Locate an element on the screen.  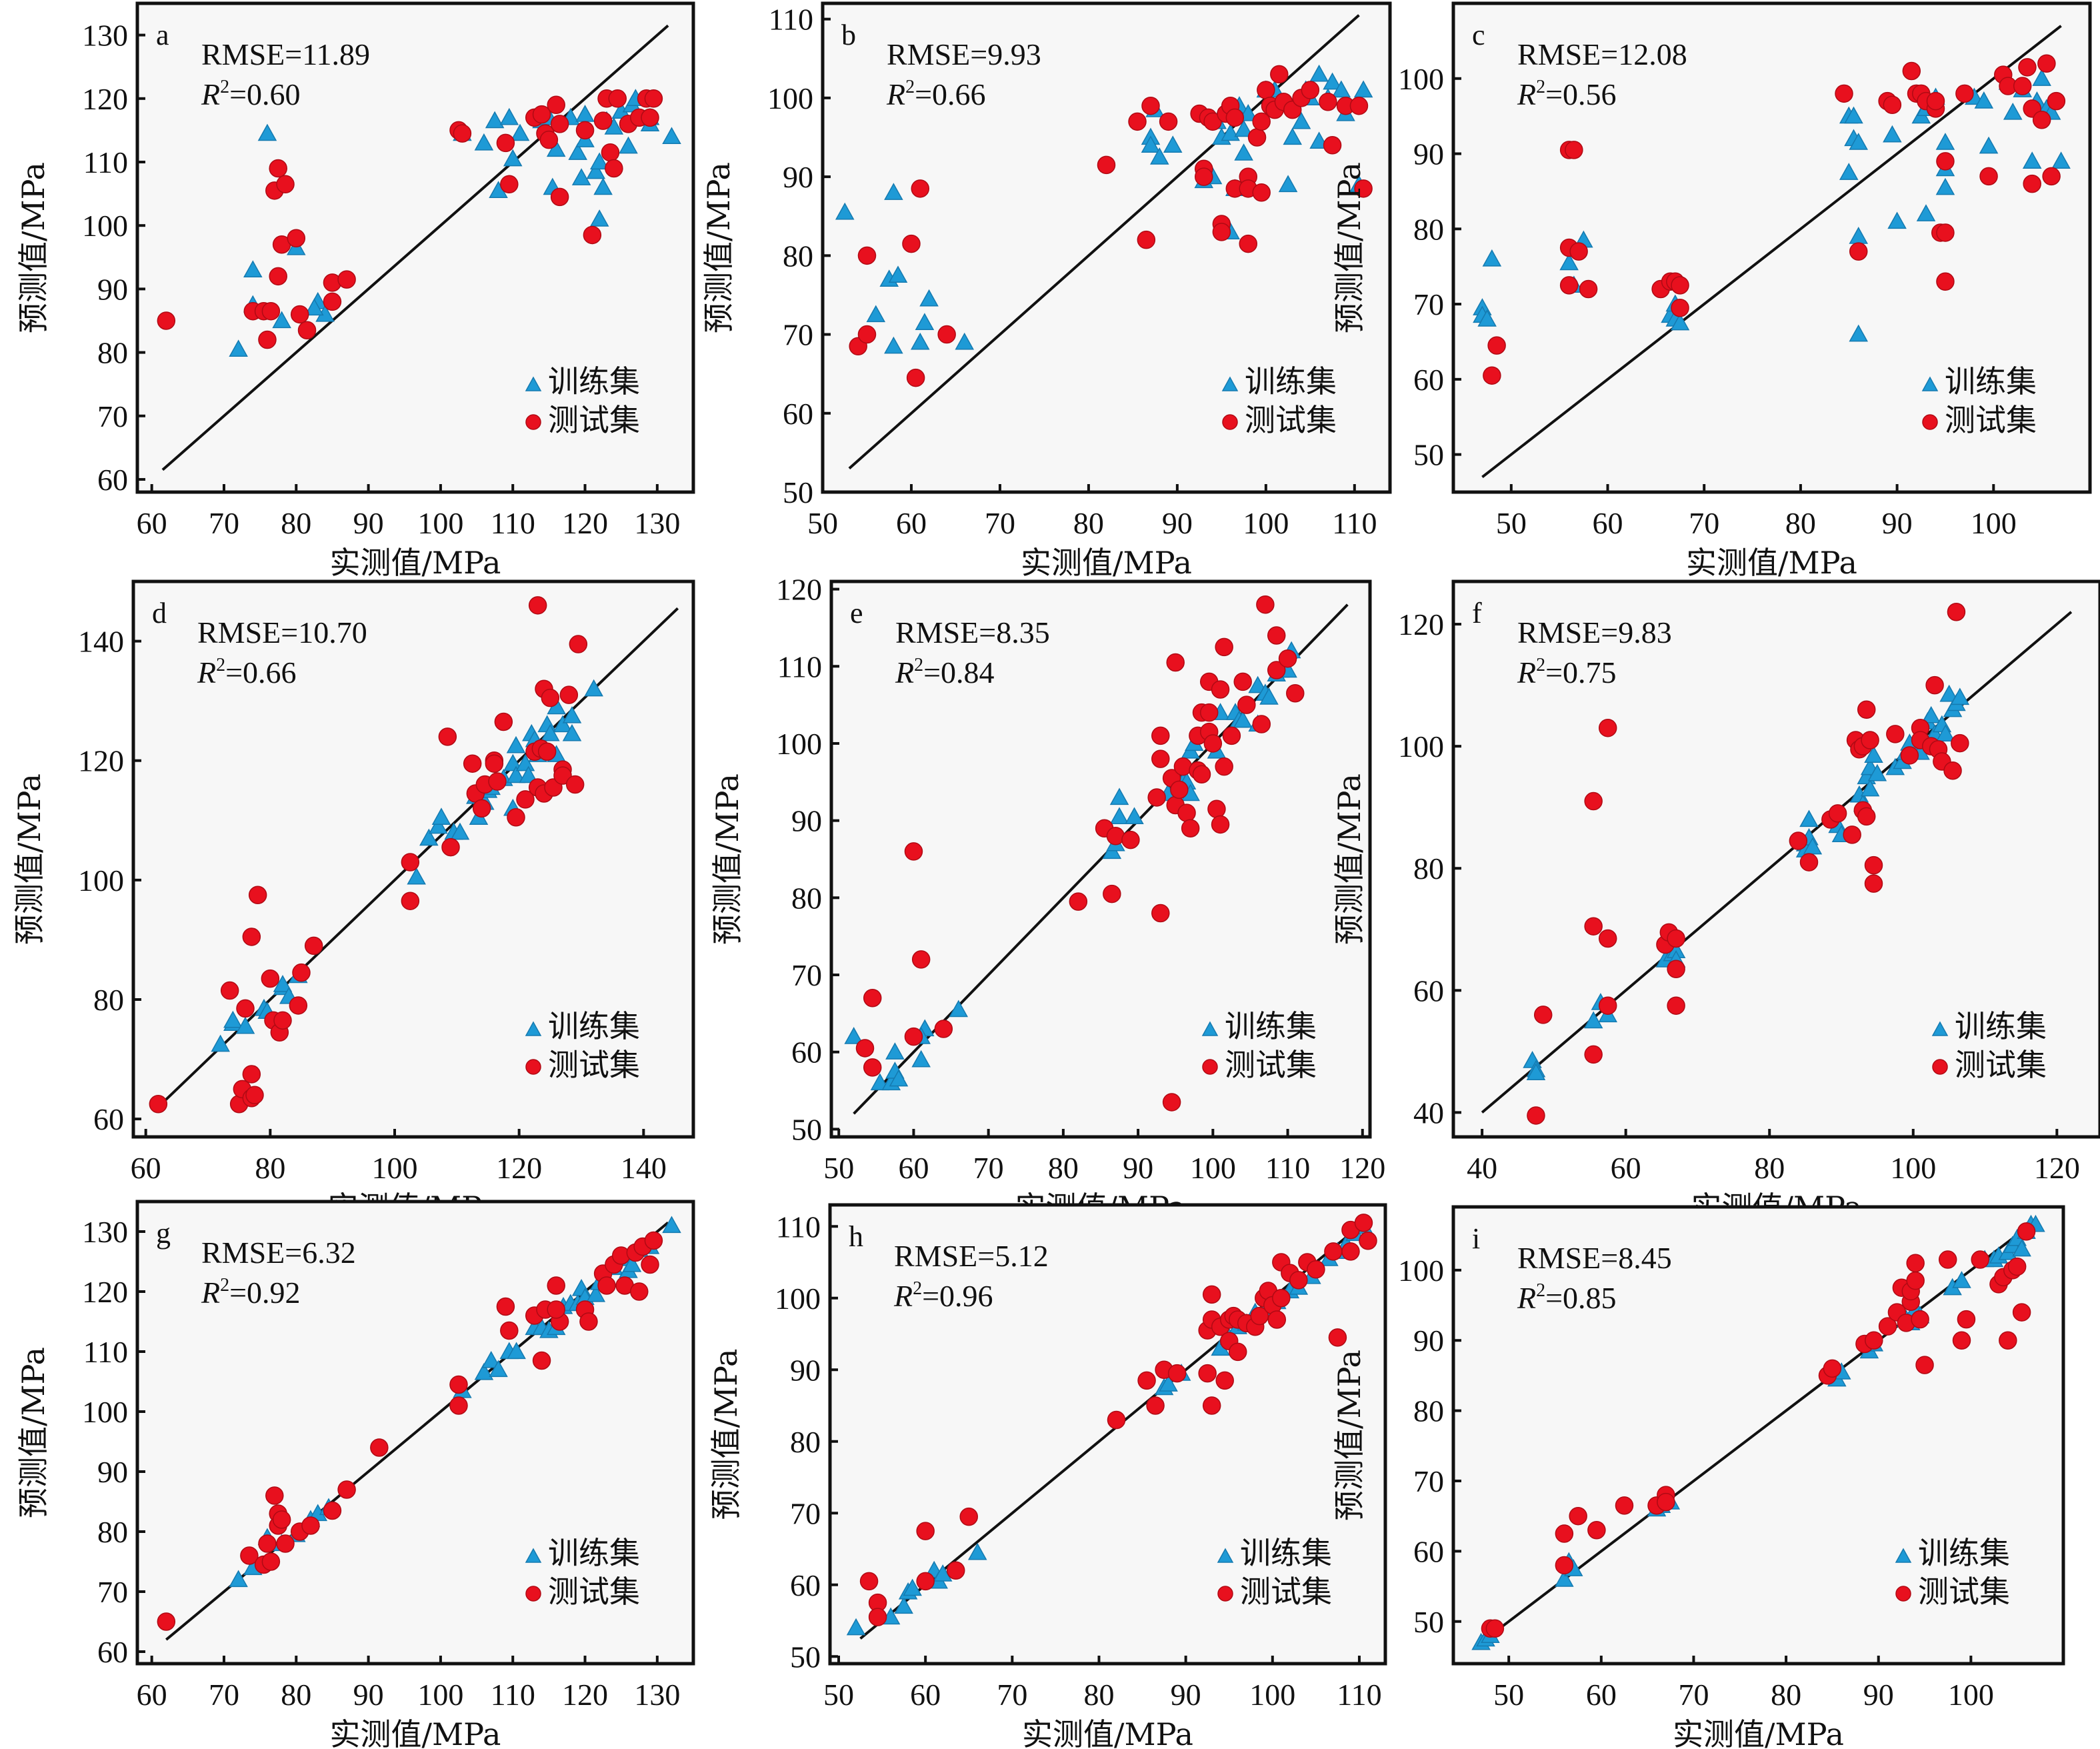
x-tick-label: 100 is located at coordinates (1213, 1168).